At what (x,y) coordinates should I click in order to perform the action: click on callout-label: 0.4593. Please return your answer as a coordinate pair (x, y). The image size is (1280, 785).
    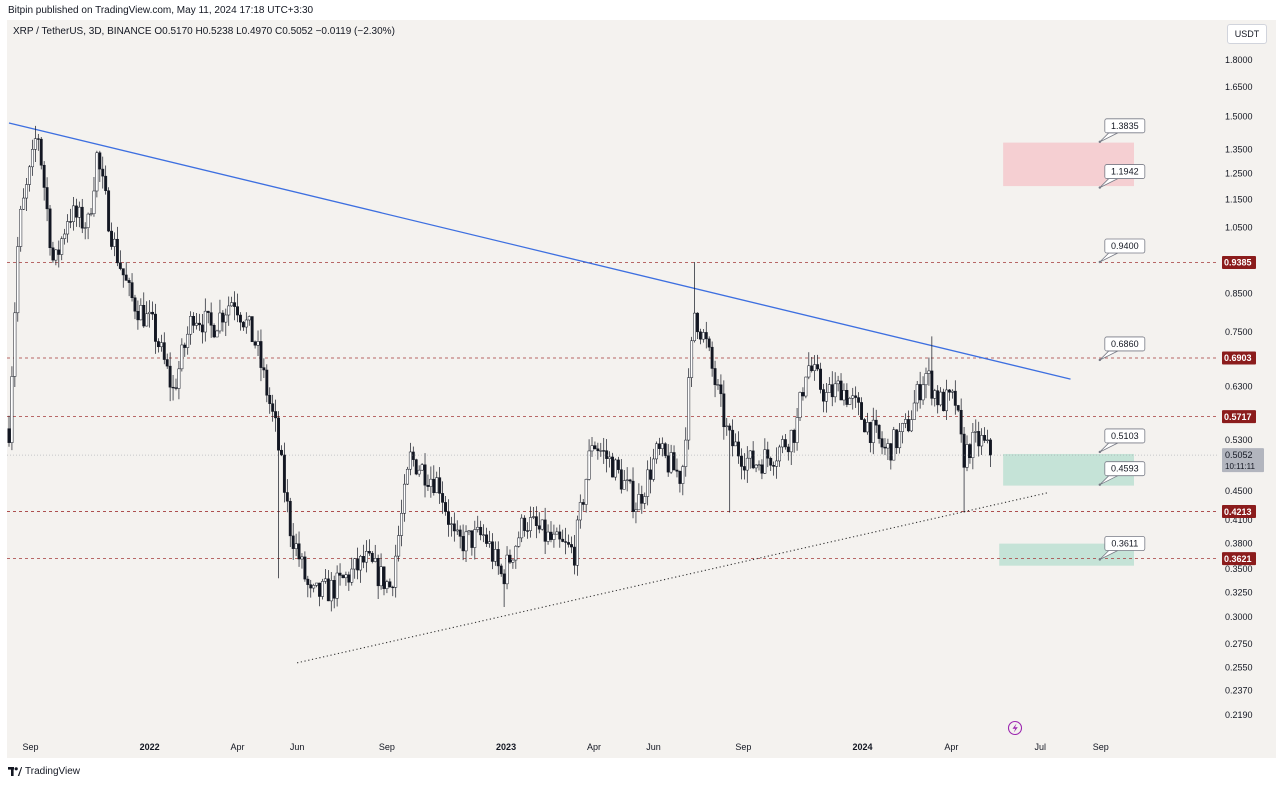
    Looking at the image, I should click on (1125, 469).